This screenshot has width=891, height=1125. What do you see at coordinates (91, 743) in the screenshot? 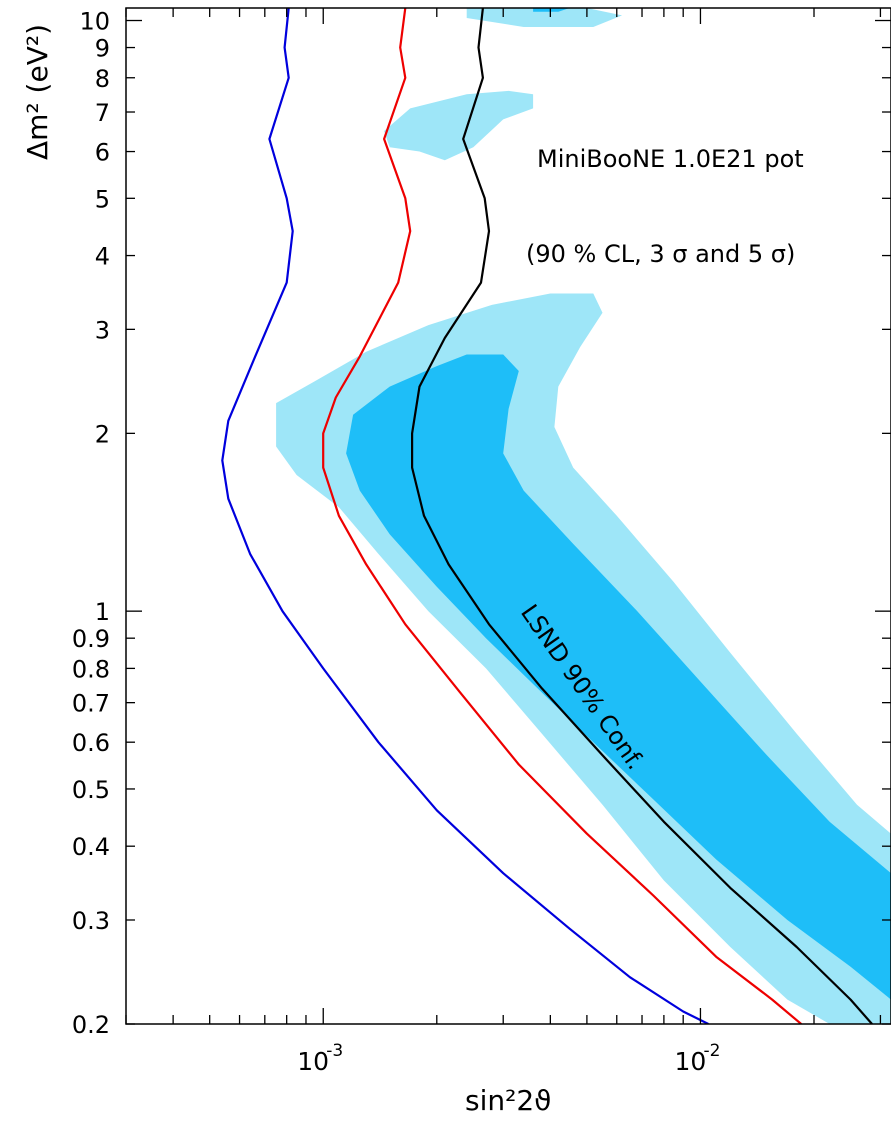
I see `y-tick-label: 0.6` at bounding box center [91, 743].